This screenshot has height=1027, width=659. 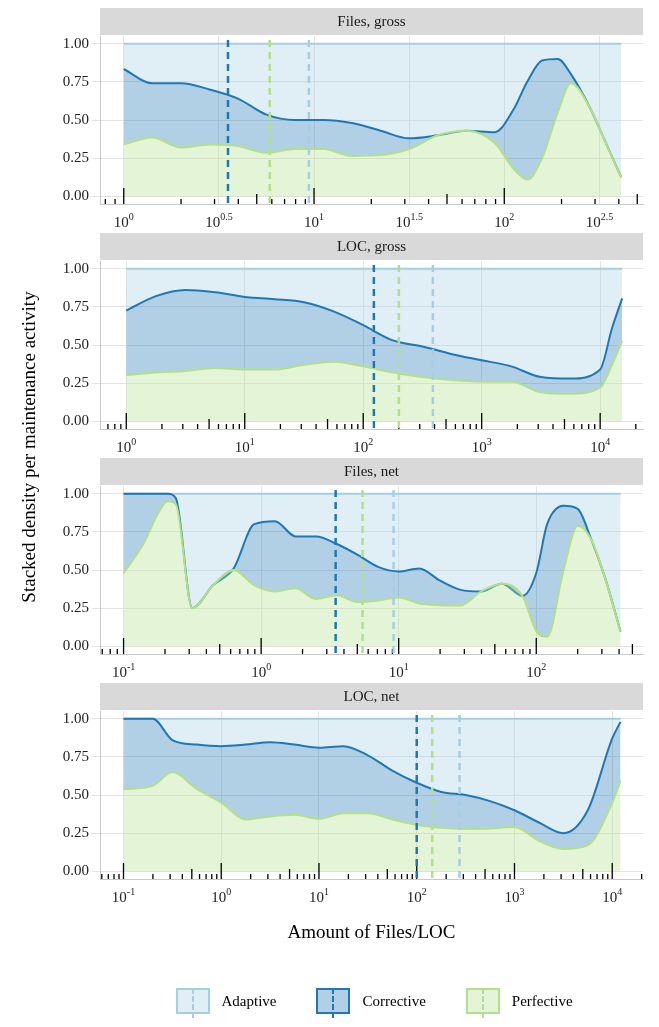 I want to click on y-axis-title: Stacked density per maintenance activity, so click(x=28, y=446).